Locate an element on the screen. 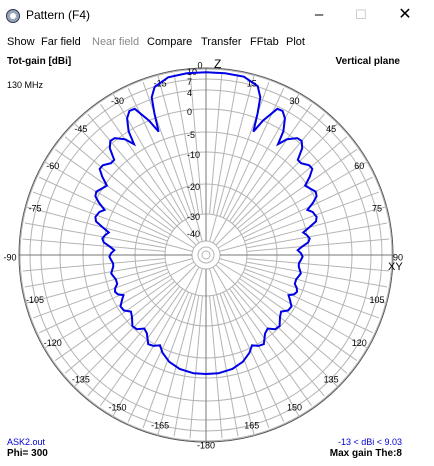 This screenshot has height=466, width=434. center-ring is located at coordinates (206, 255).